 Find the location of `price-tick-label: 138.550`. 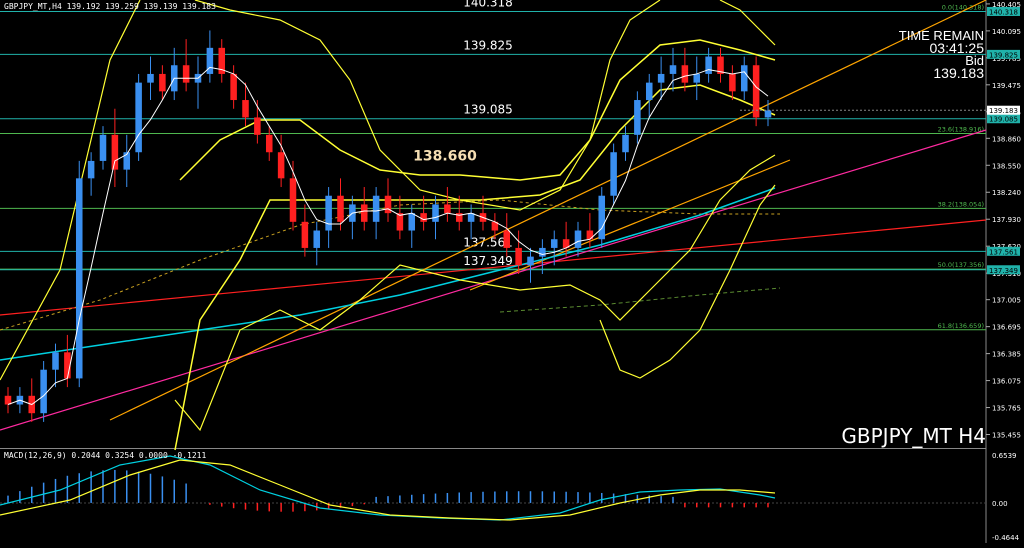

price-tick-label: 138.550 is located at coordinates (1006, 166).